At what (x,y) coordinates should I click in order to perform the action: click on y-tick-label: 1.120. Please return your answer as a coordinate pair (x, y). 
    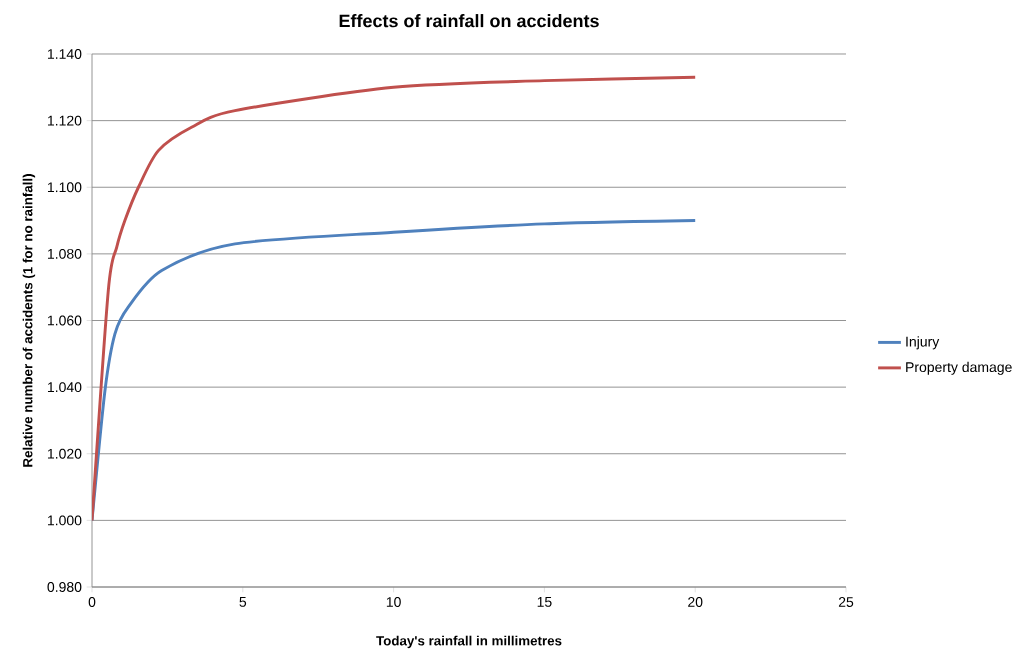
    Looking at the image, I should click on (64, 120).